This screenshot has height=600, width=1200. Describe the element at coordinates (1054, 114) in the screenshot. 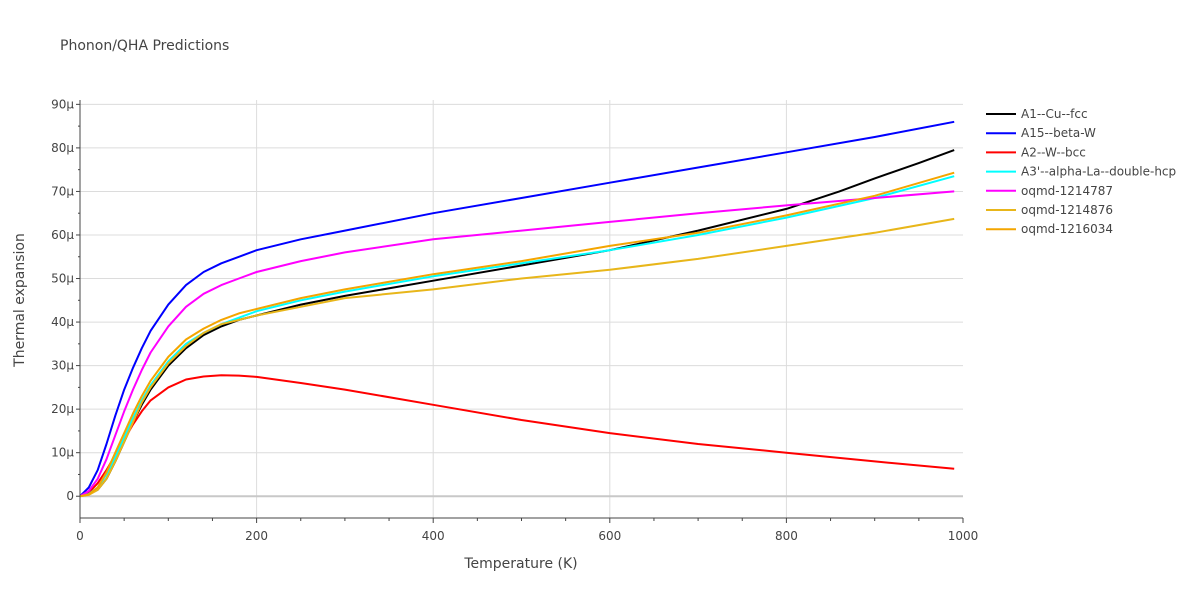

I see `legend-label: A1--Cu--fcc` at that location.